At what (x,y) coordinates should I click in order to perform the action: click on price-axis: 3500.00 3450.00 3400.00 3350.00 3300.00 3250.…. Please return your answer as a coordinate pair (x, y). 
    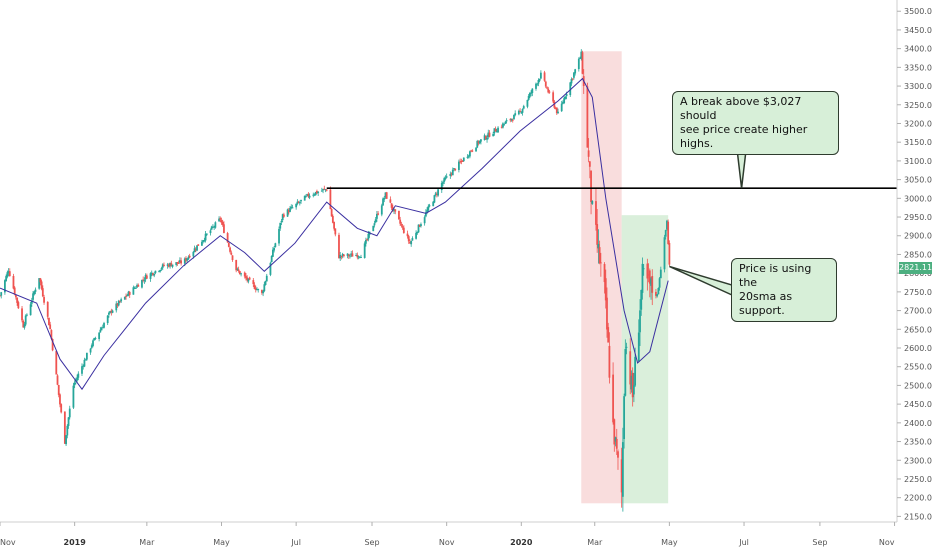
    Looking at the image, I should click on (914, 264).